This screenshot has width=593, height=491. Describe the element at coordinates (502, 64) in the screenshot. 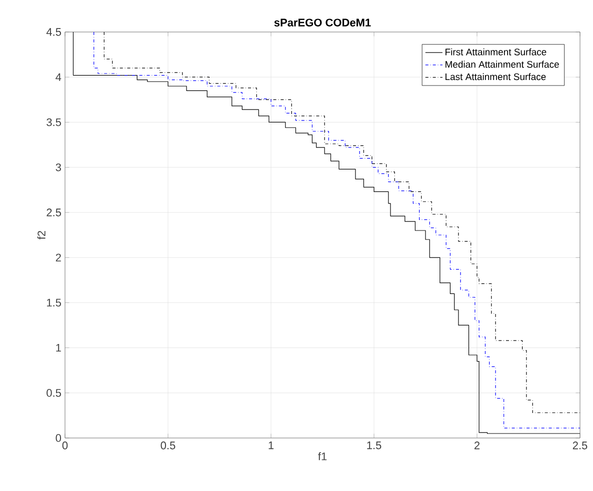

I see `legend-label: Median Attainment Surface` at that location.